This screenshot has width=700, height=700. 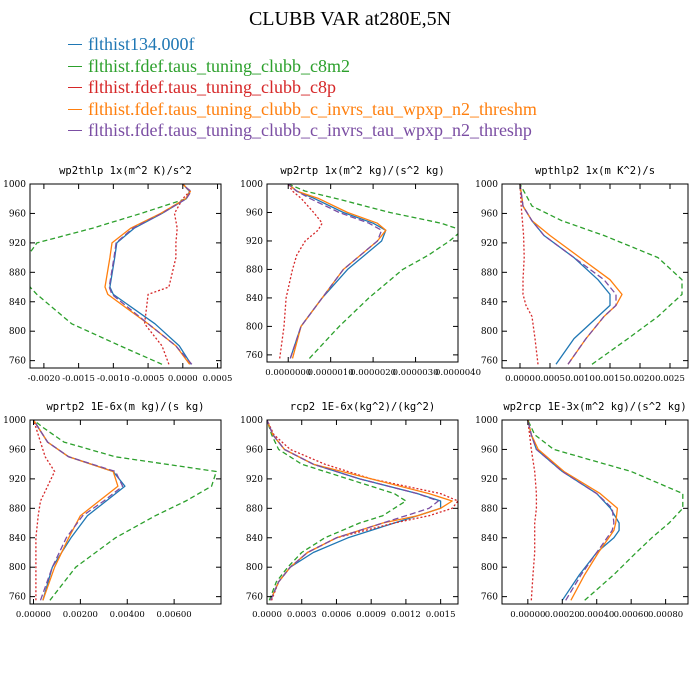 What do you see at coordinates (113, 379) in the screenshot?
I see `x-tick-label: -0.0010` at bounding box center [113, 379].